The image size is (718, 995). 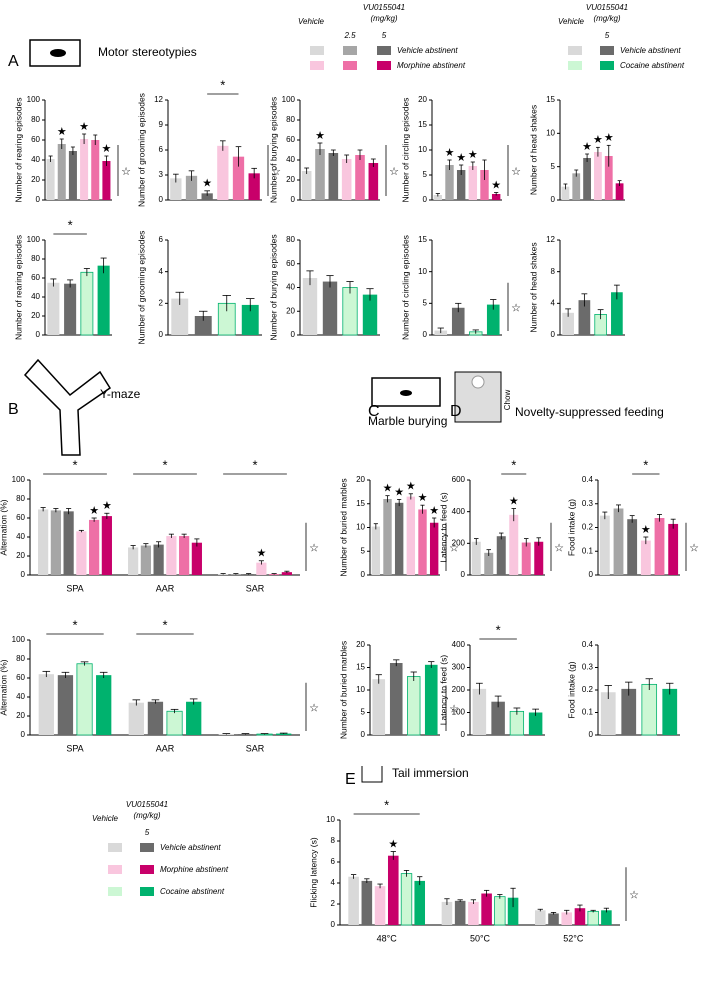 What do you see at coordinates (422, 124) in the screenshot?
I see `y-tick-label: 15` at bounding box center [422, 124].